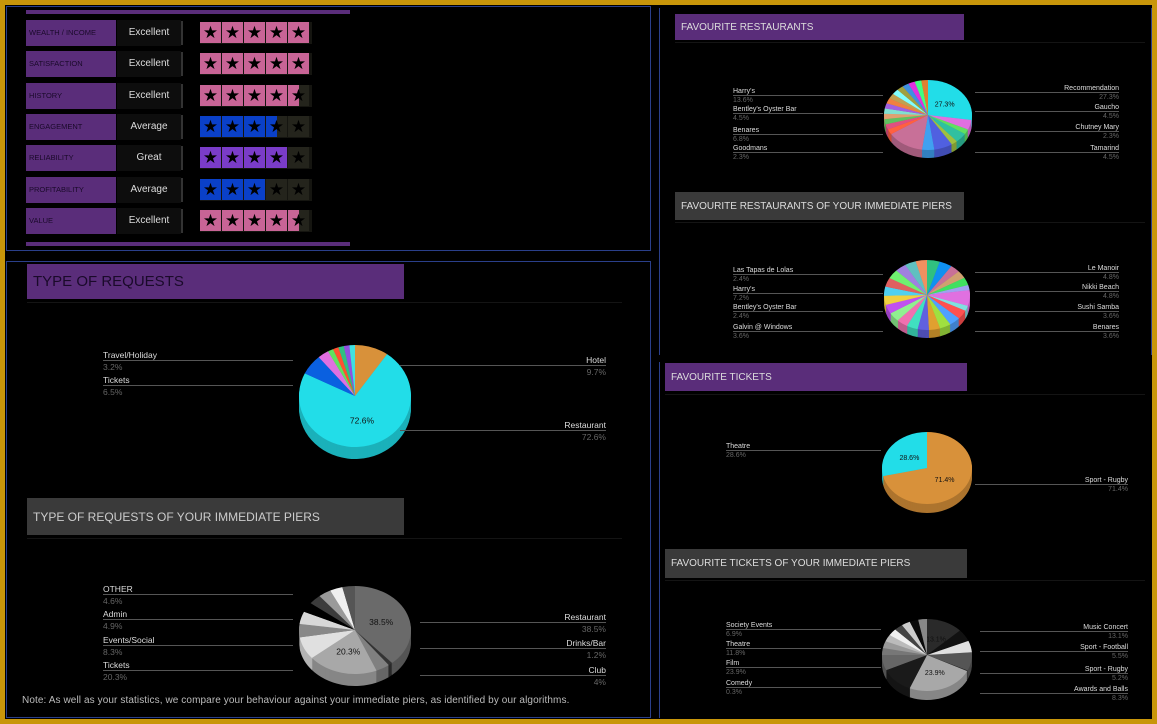  I want to click on divider, so click(182, 220).